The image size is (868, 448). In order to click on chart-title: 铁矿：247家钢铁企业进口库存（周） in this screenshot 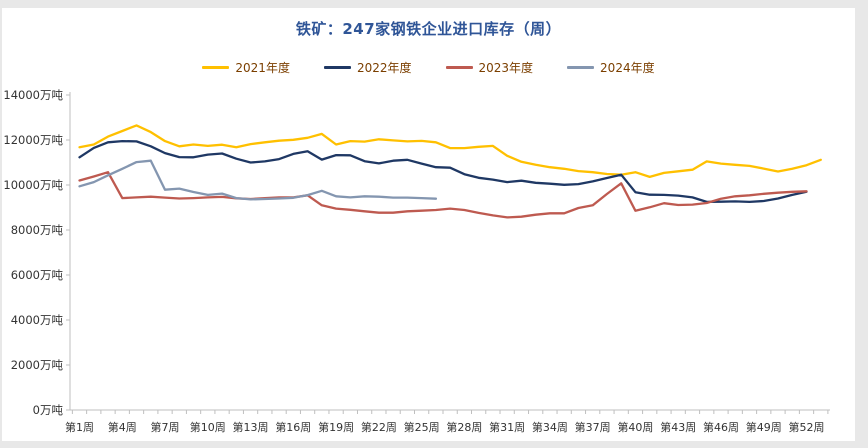, I will do `click(428, 29)`.